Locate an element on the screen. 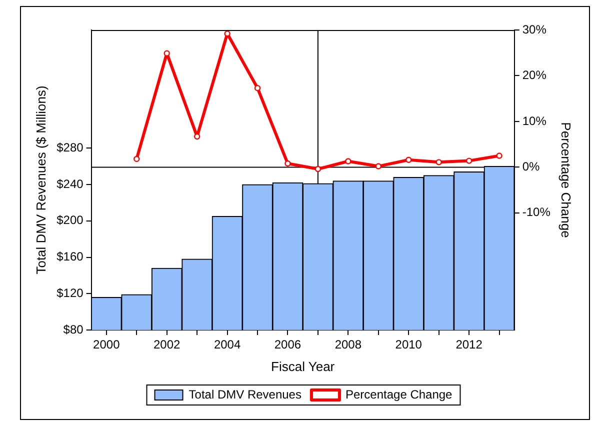 This screenshot has width=597, height=425. legend-label: Percentage Change is located at coordinates (399, 394).